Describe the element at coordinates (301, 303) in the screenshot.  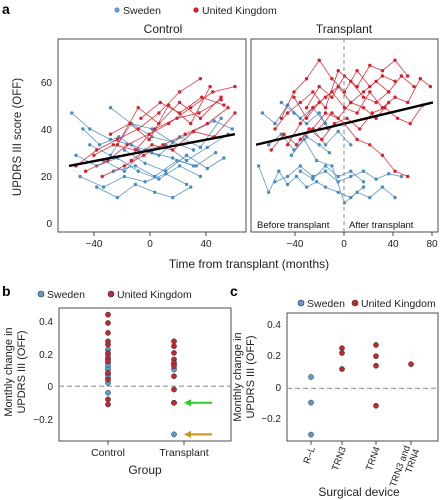
I see `legend-c-sweden-marker` at that location.